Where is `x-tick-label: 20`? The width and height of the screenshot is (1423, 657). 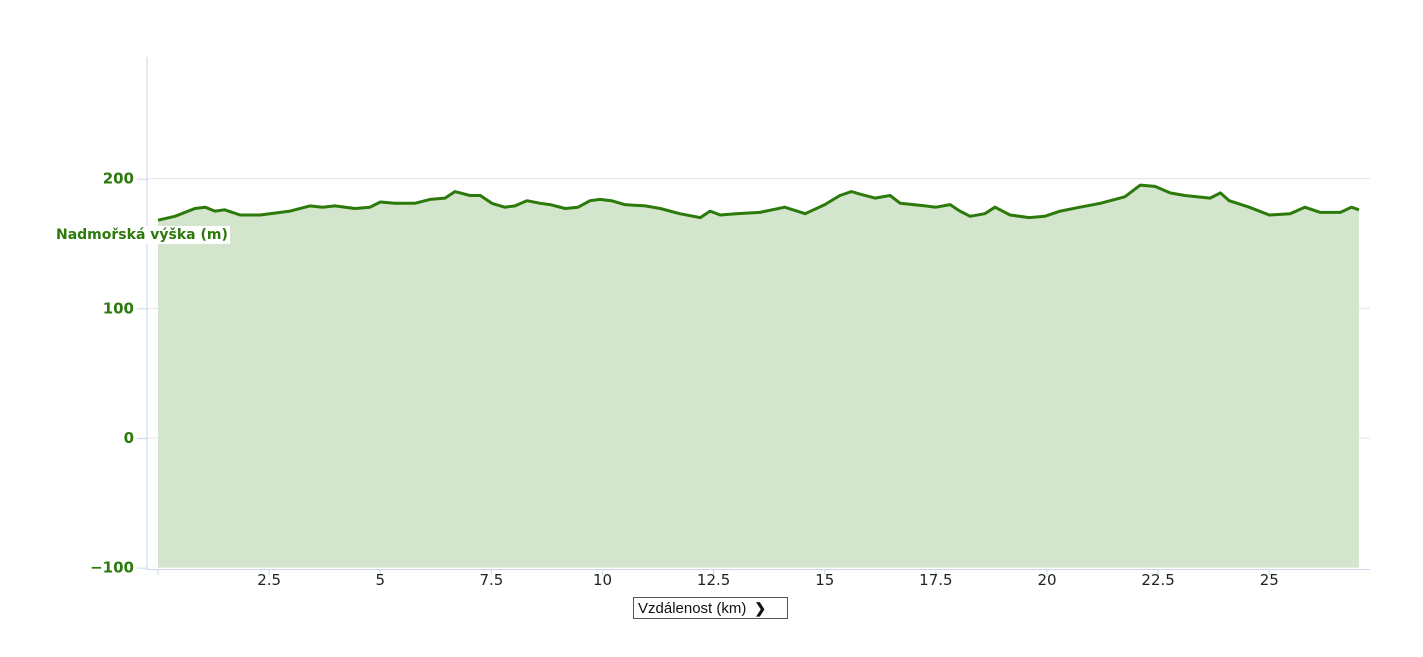
x-tick-label: 20 is located at coordinates (1046, 580).